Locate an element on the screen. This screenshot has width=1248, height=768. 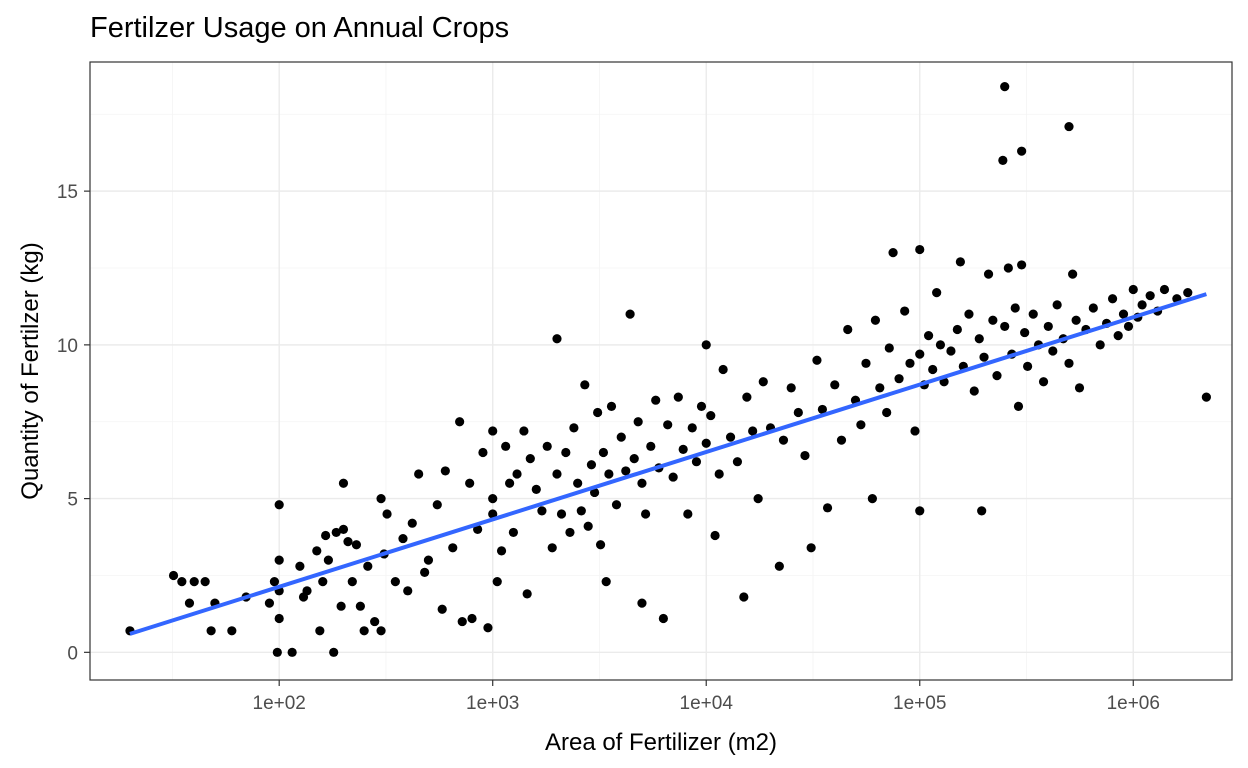
y-tick-label: 15 is located at coordinates (67, 192).